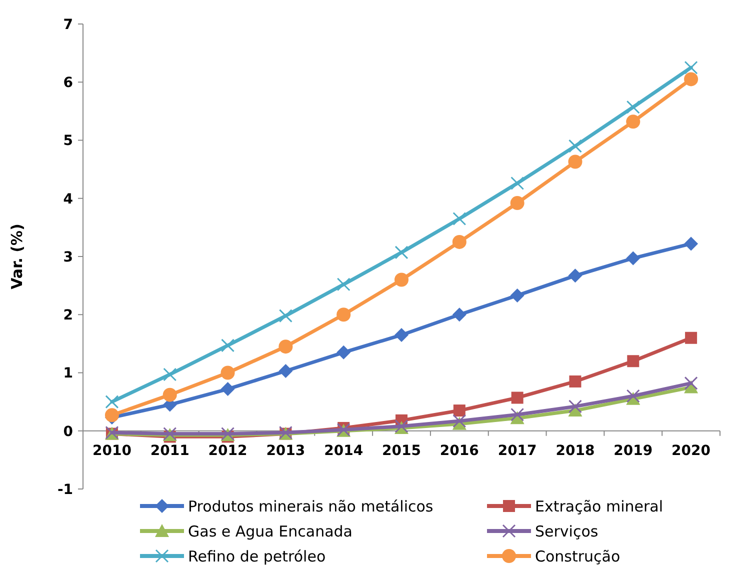 This screenshot has height=586, width=748. I want to click on legend-label: Construção, so click(577, 556).